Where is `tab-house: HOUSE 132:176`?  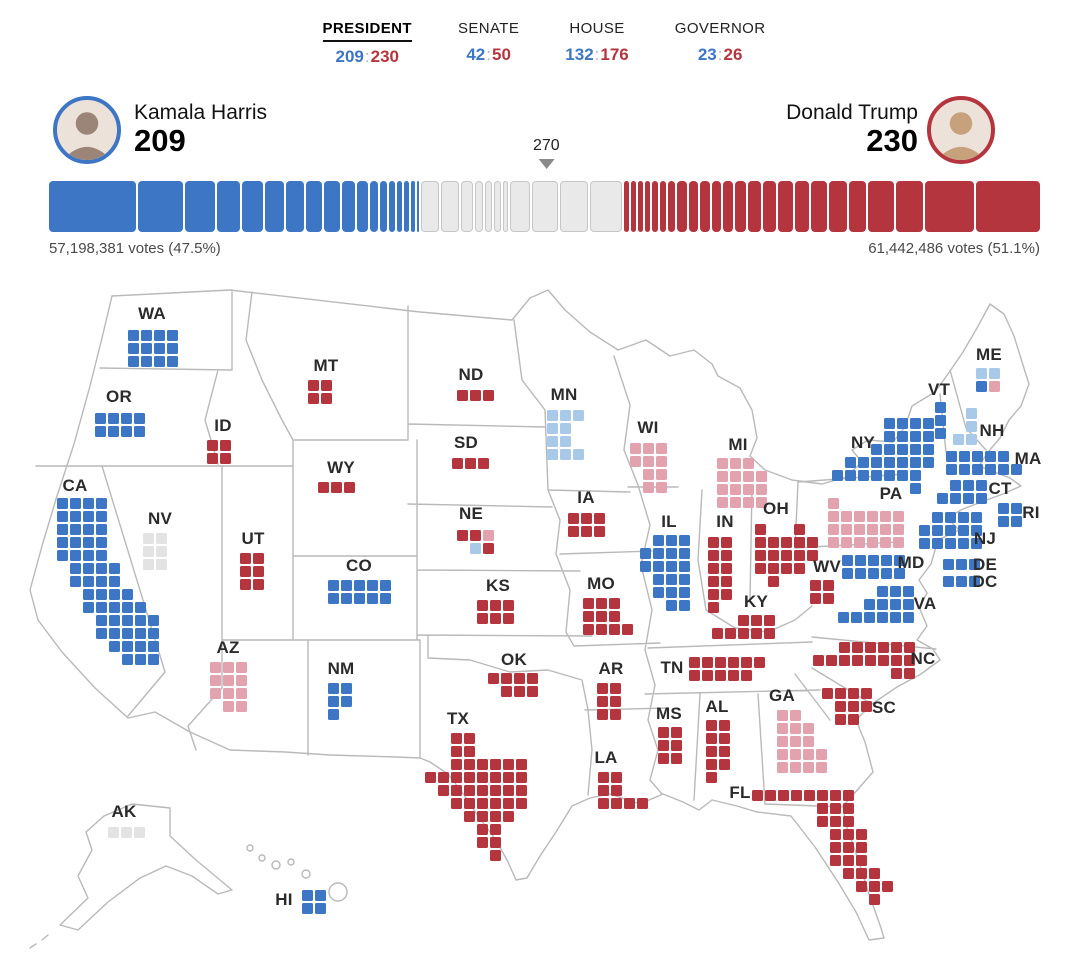
tab-house: HOUSE 132:176 is located at coordinates (596, 43).